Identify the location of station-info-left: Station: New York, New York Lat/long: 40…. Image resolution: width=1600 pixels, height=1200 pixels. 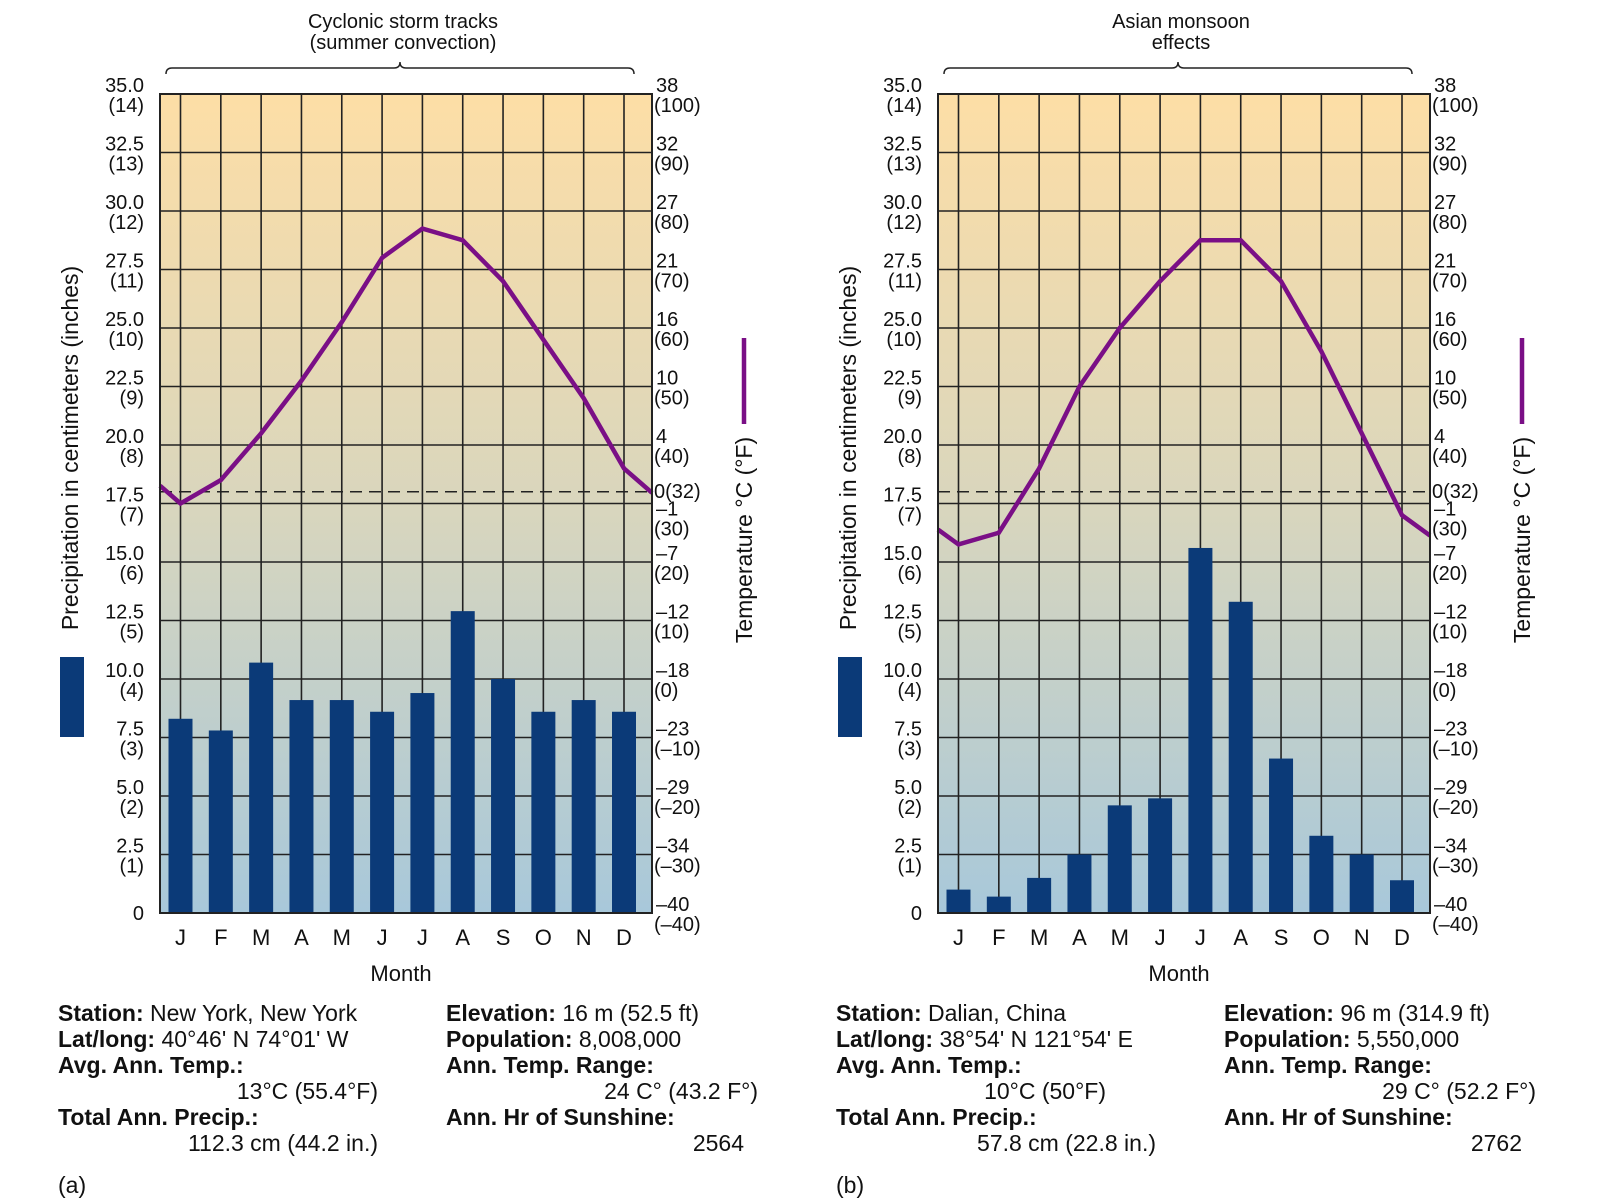
(218, 1078).